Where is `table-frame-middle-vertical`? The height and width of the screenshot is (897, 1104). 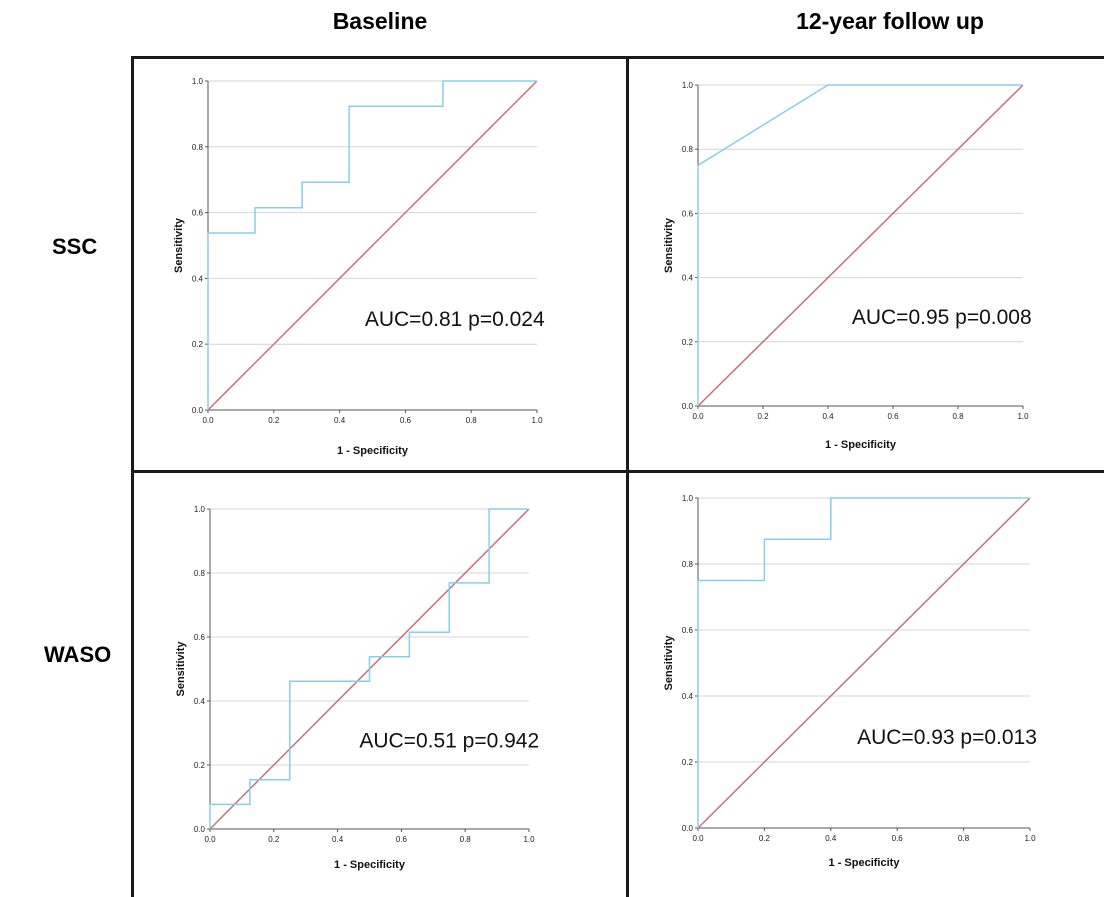 table-frame-middle-vertical is located at coordinates (627, 476).